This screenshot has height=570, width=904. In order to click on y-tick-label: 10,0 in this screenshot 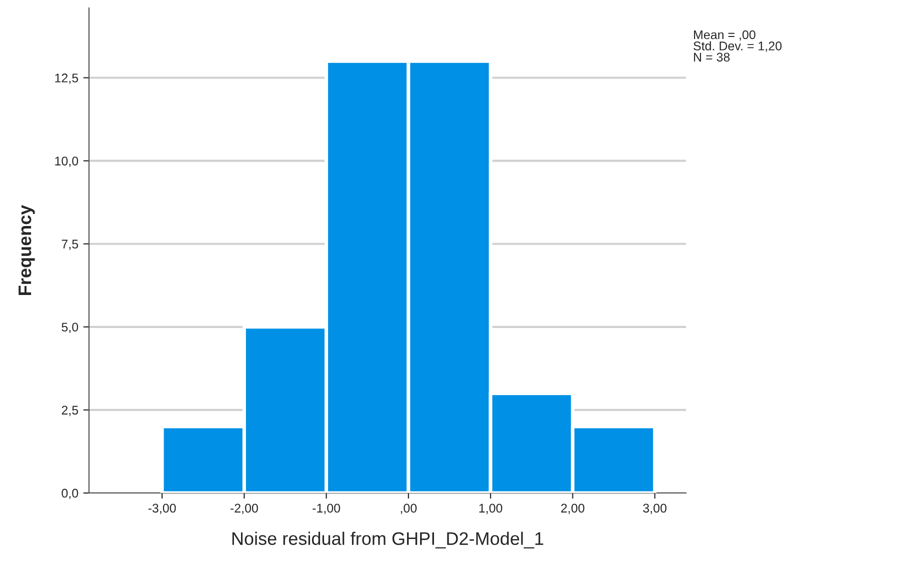, I will do `click(66, 161)`.